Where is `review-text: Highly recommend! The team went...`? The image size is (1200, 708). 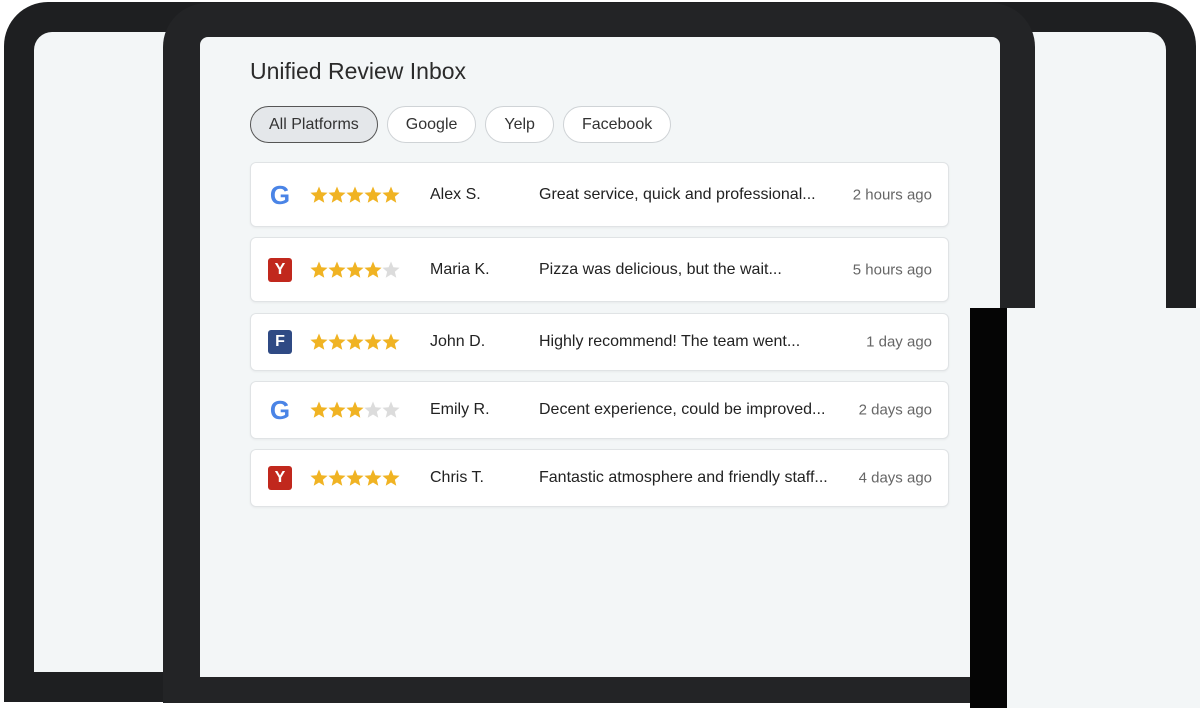
review-text: Highly recommend! The team went... is located at coordinates (670, 341).